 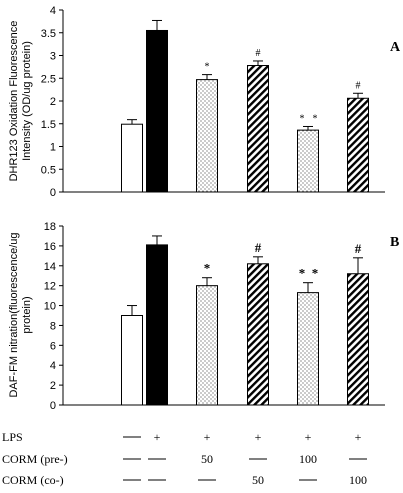 What do you see at coordinates (395, 47) in the screenshot?
I see `panel-label: A` at bounding box center [395, 47].